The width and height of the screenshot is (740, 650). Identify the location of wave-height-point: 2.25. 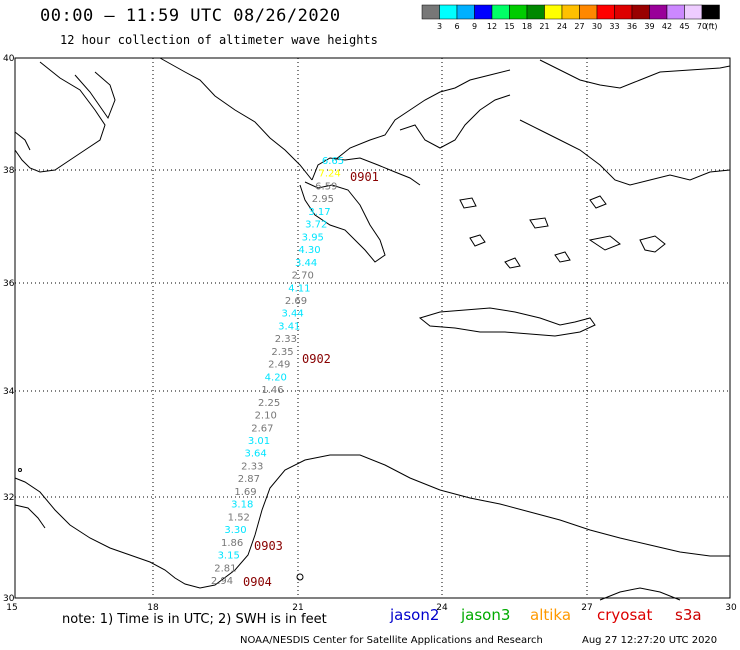
(269, 403).